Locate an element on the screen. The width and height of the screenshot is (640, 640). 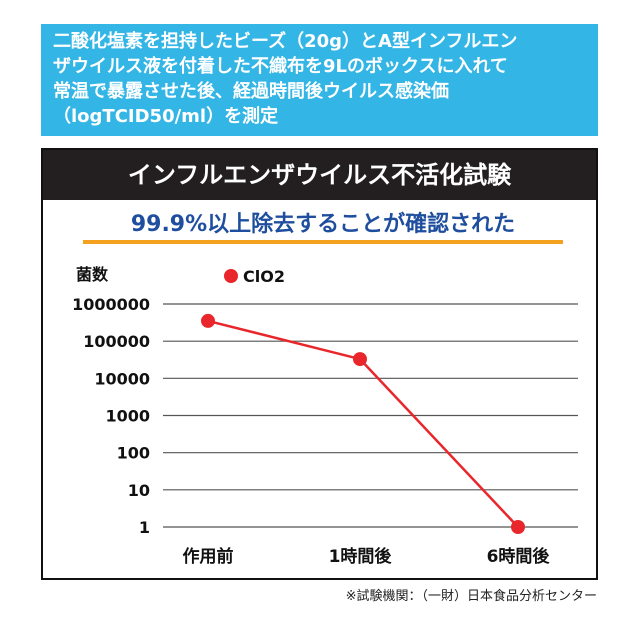
y-tick-label: 10 is located at coordinates (139, 490).